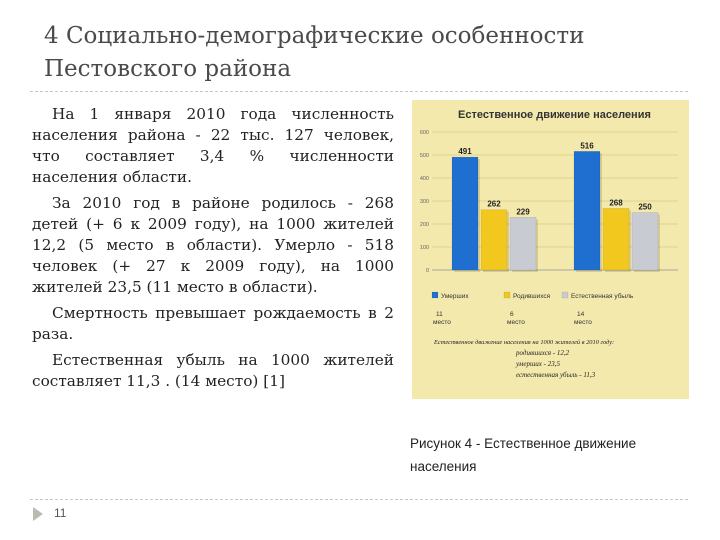 Image resolution: width=720 pixels, height=540 pixels. Describe the element at coordinates (542, 353) in the screenshot. I see `annotation-line: родившихся - 12,2` at that location.